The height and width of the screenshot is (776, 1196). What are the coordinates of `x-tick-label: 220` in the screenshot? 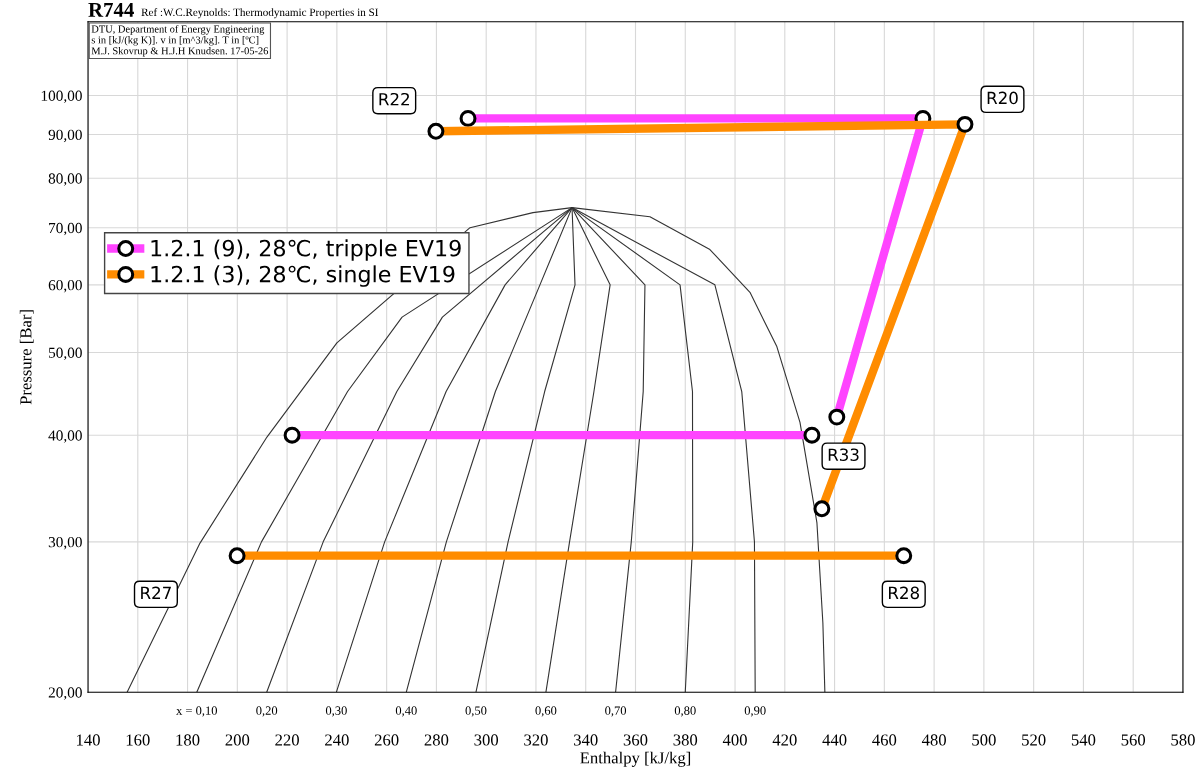 It's located at (287, 740).